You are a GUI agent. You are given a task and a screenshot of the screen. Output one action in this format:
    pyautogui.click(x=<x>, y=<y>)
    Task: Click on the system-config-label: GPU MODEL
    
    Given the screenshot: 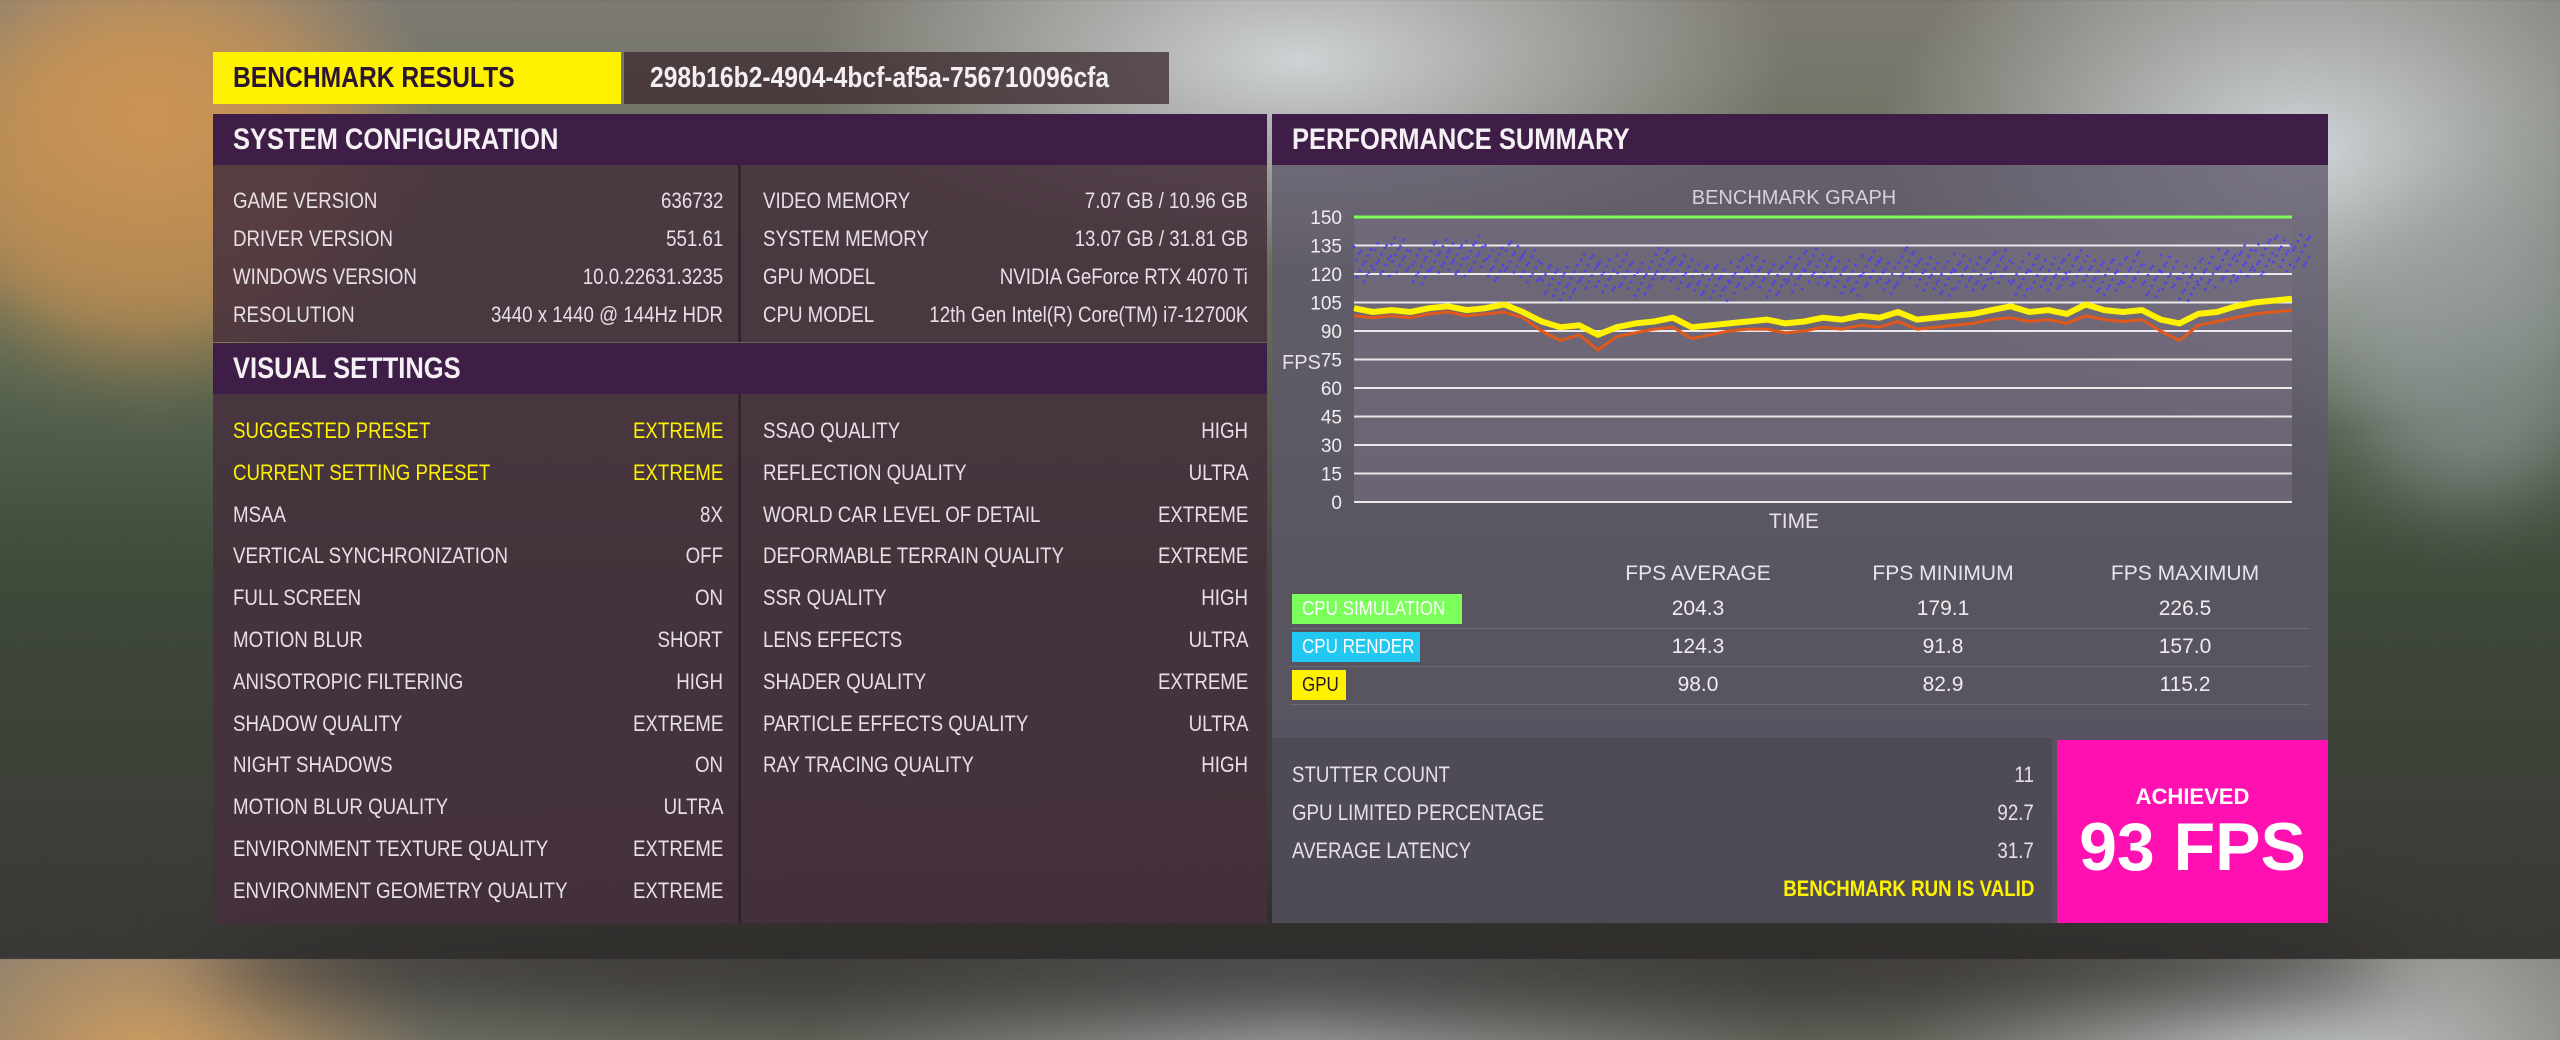 What is the action you would take?
    pyautogui.click(x=819, y=276)
    